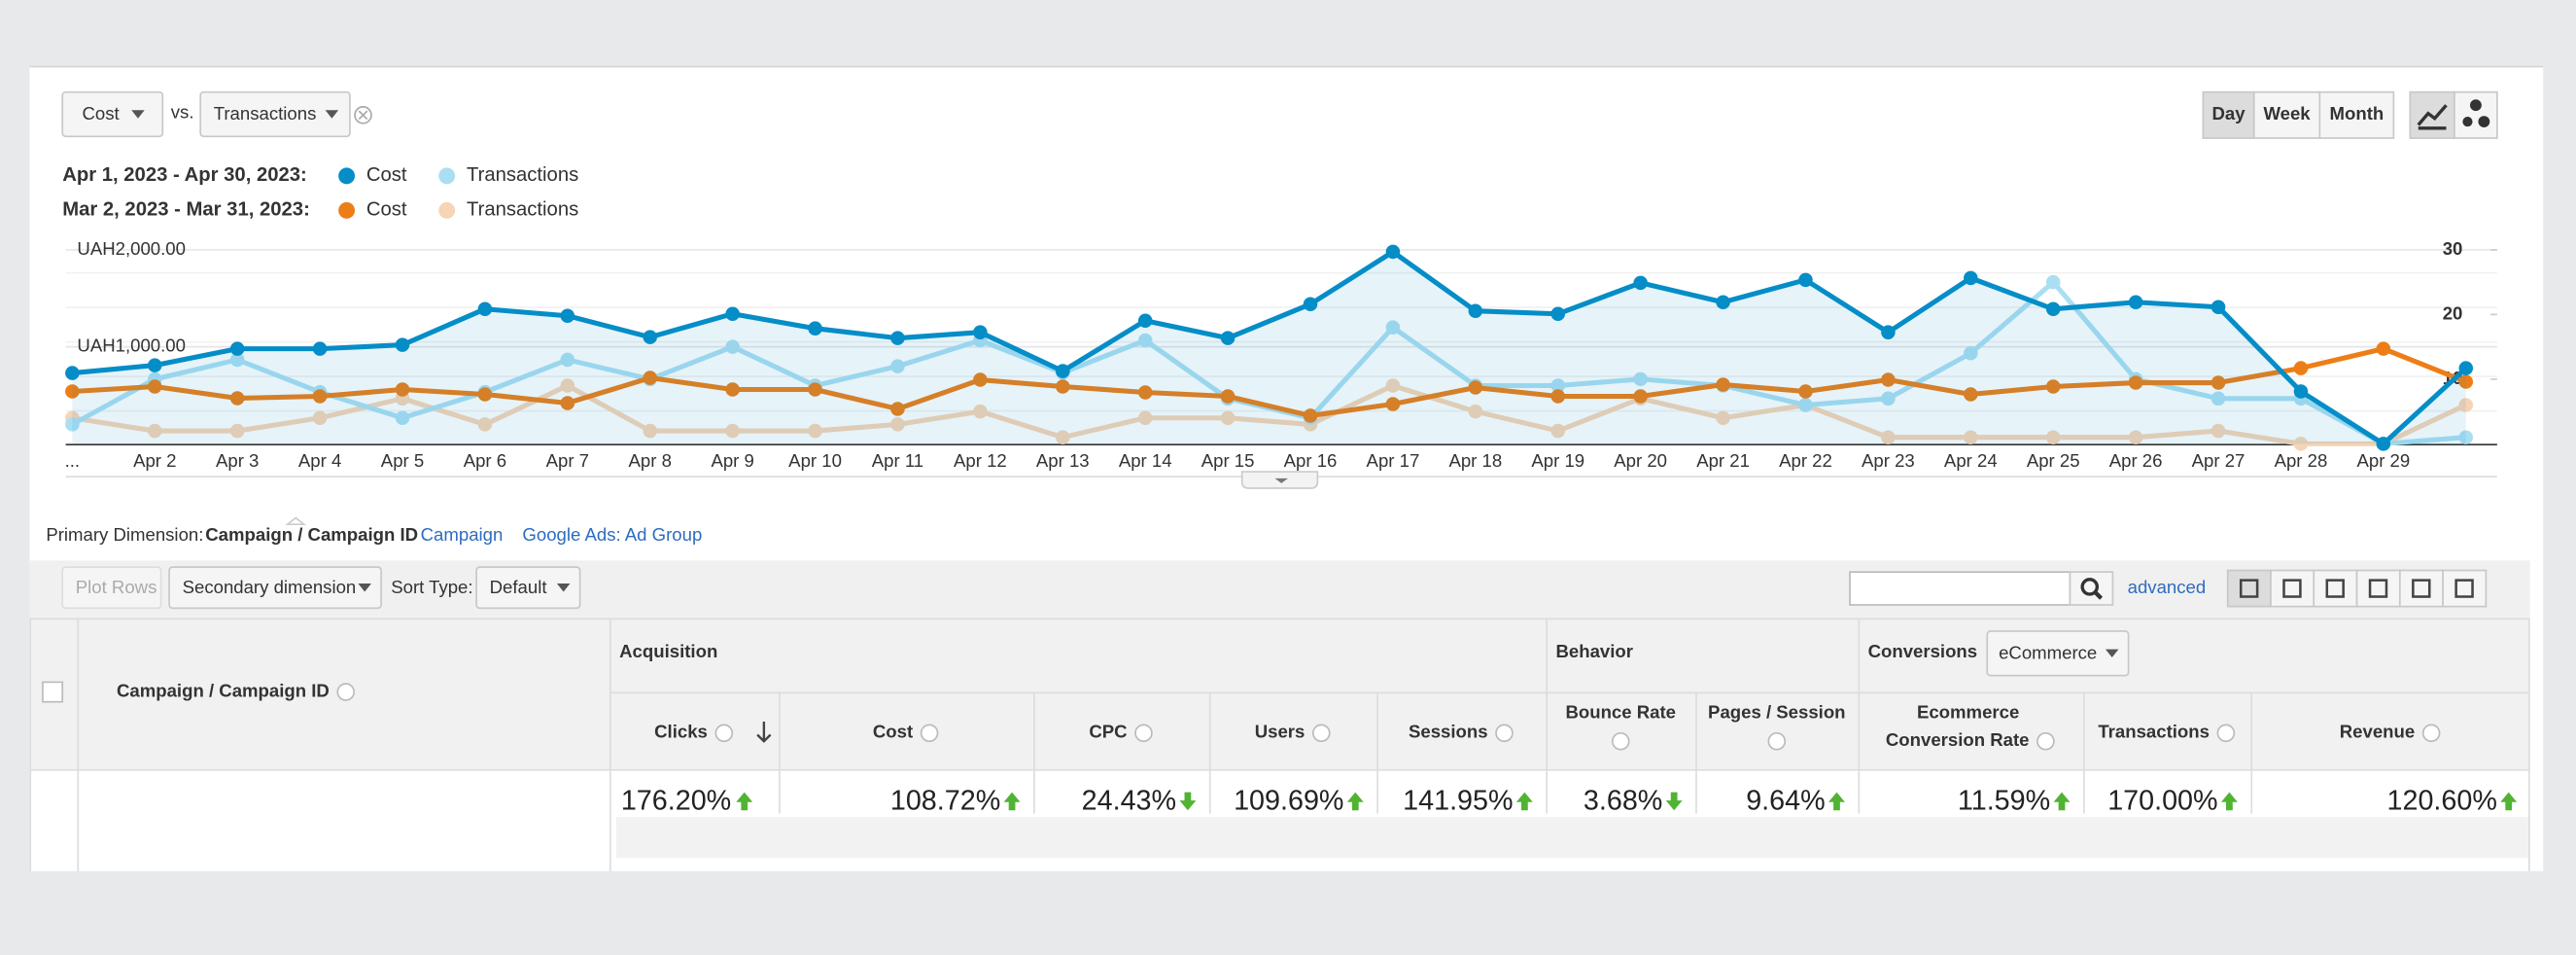 The height and width of the screenshot is (955, 2576). Describe the element at coordinates (2218, 460) in the screenshot. I see `x-tick-label: Apr 27` at that location.